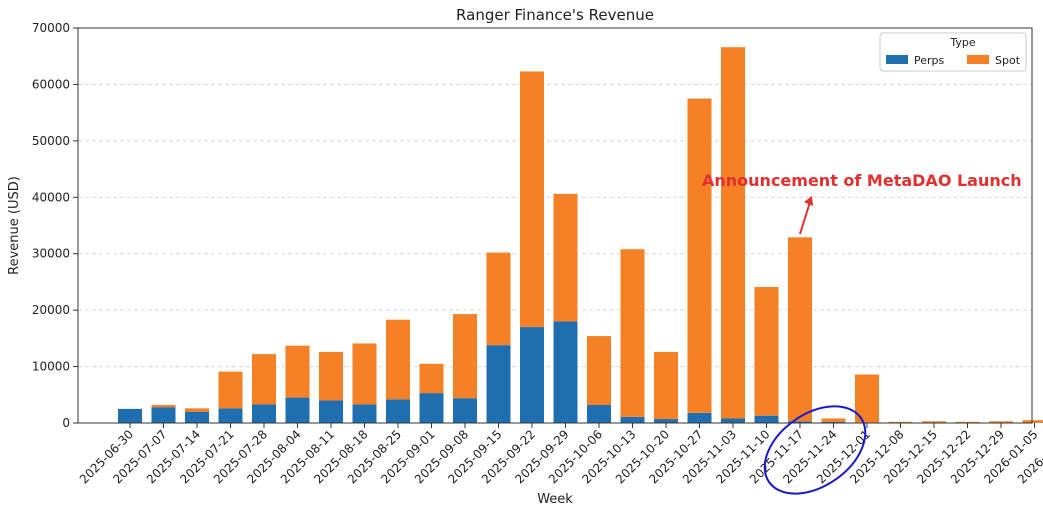  I want to click on y-axis-label: Revenue (USD), so click(14, 225).